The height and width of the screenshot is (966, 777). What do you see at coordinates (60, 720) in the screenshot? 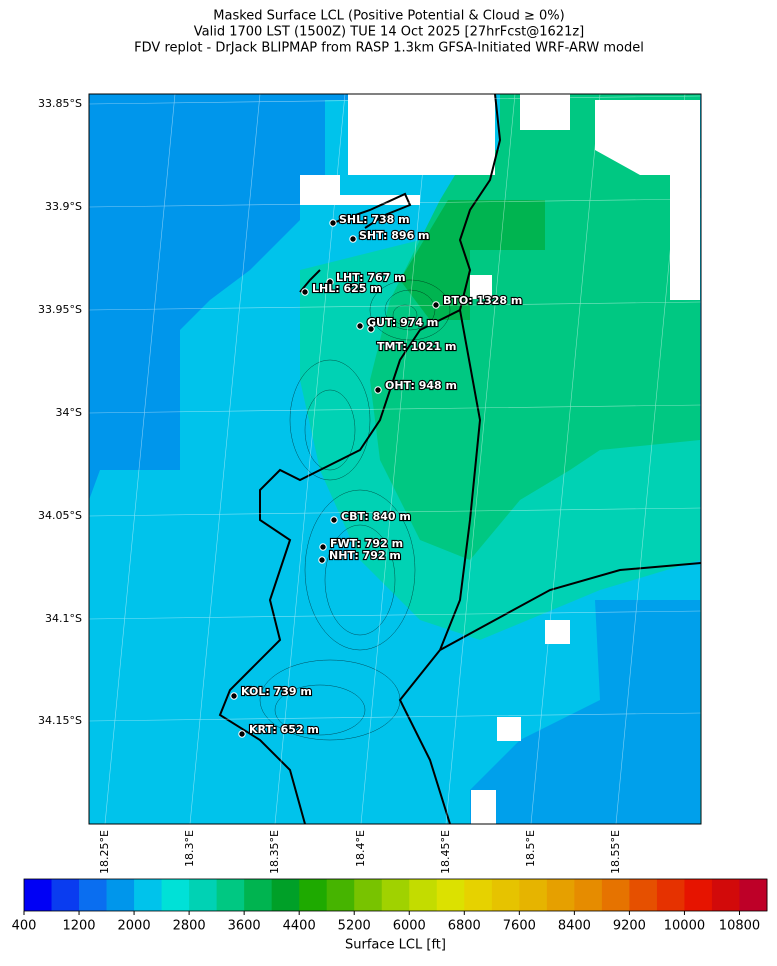
I see `lat-label: 34.15°S` at bounding box center [60, 720].